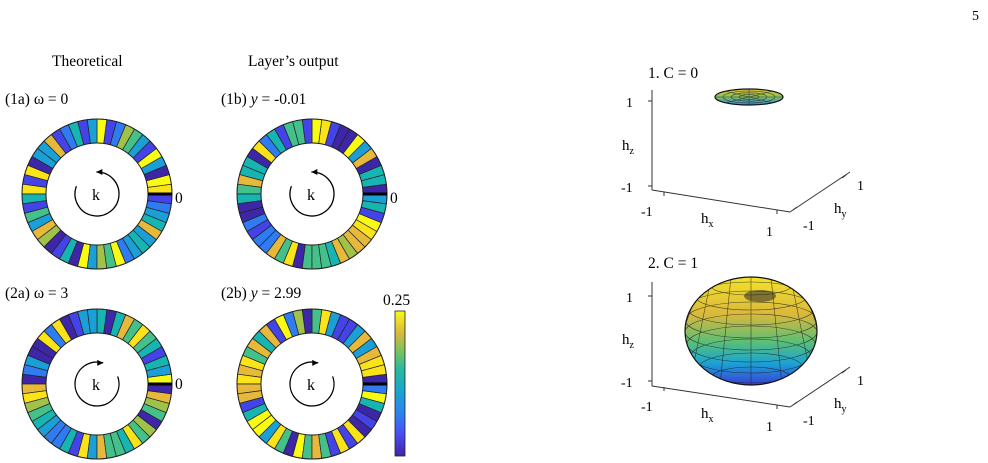 This screenshot has width=988, height=463. Describe the element at coordinates (179, 198) in the screenshot. I see `zero-label-1a: 0` at that location.